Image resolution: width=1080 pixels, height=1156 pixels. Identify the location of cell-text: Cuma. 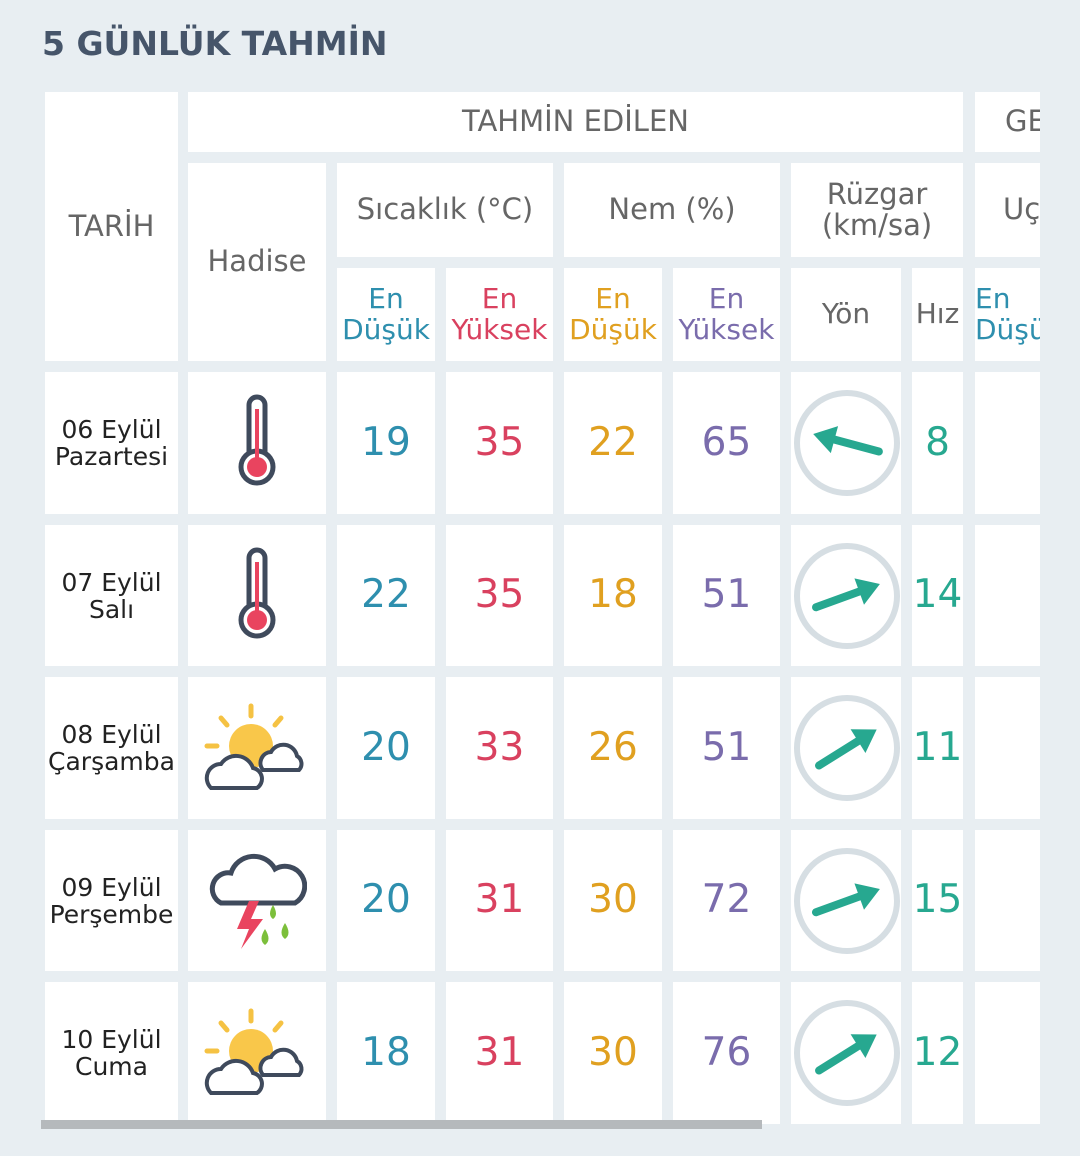
(111, 1066).